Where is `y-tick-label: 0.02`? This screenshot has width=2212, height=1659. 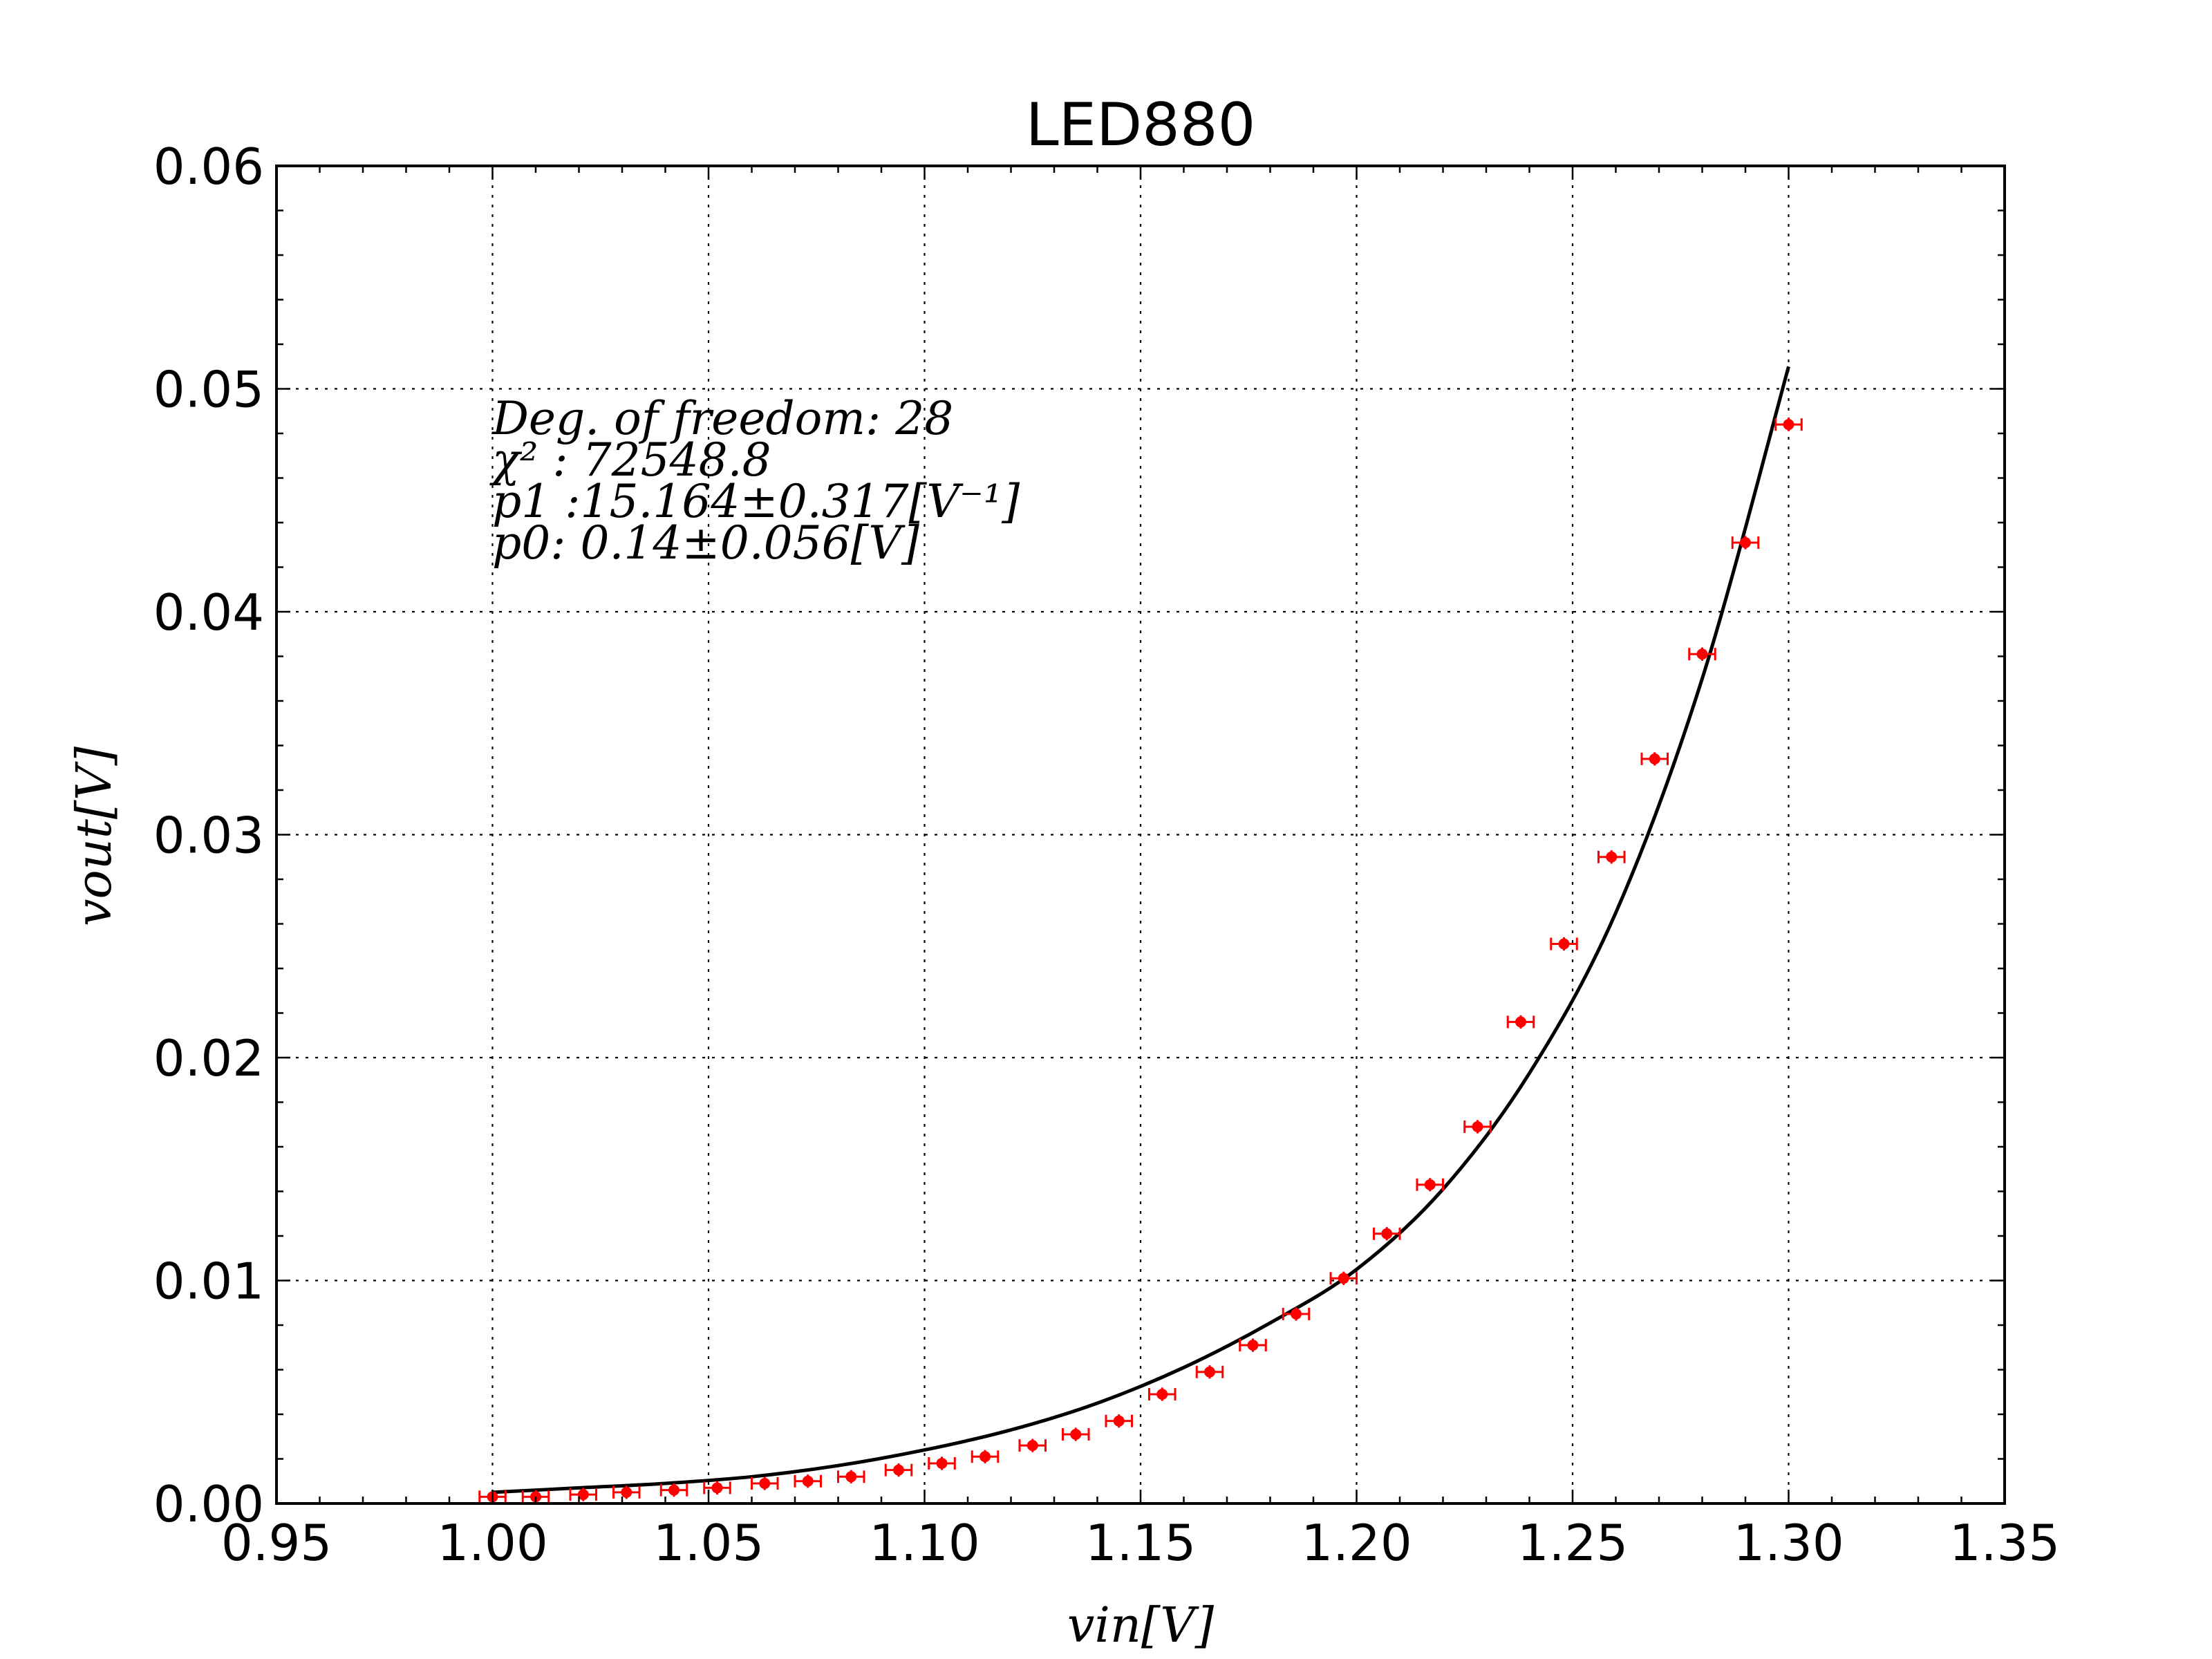
y-tick-label: 0.02 is located at coordinates (208, 1058).